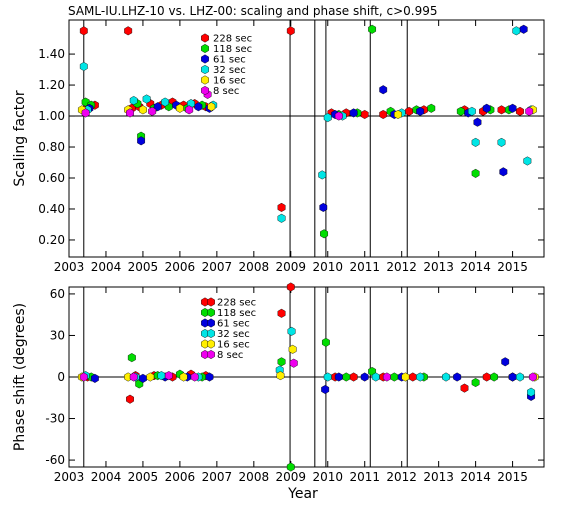 The width and height of the screenshot is (561, 509). What do you see at coordinates (233, 345) in the screenshot?
I see `legend-label: 16 sec` at bounding box center [233, 345].